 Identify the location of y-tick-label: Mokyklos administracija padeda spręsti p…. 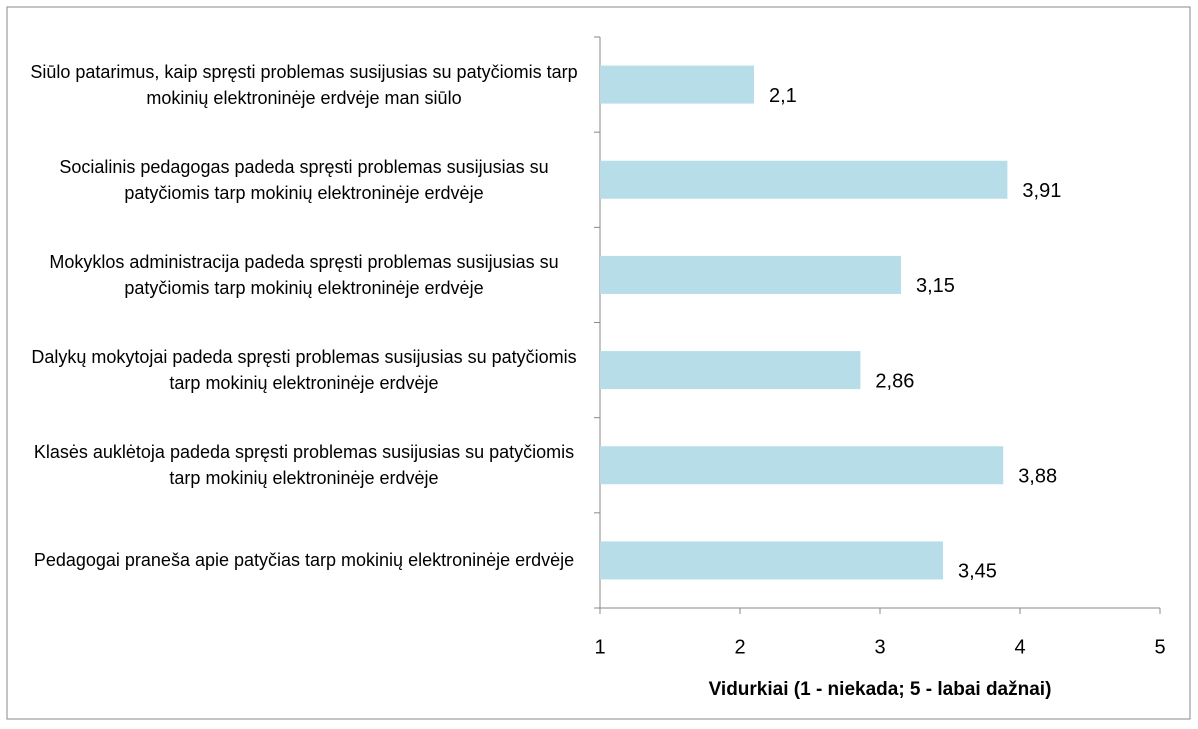
(304, 274).